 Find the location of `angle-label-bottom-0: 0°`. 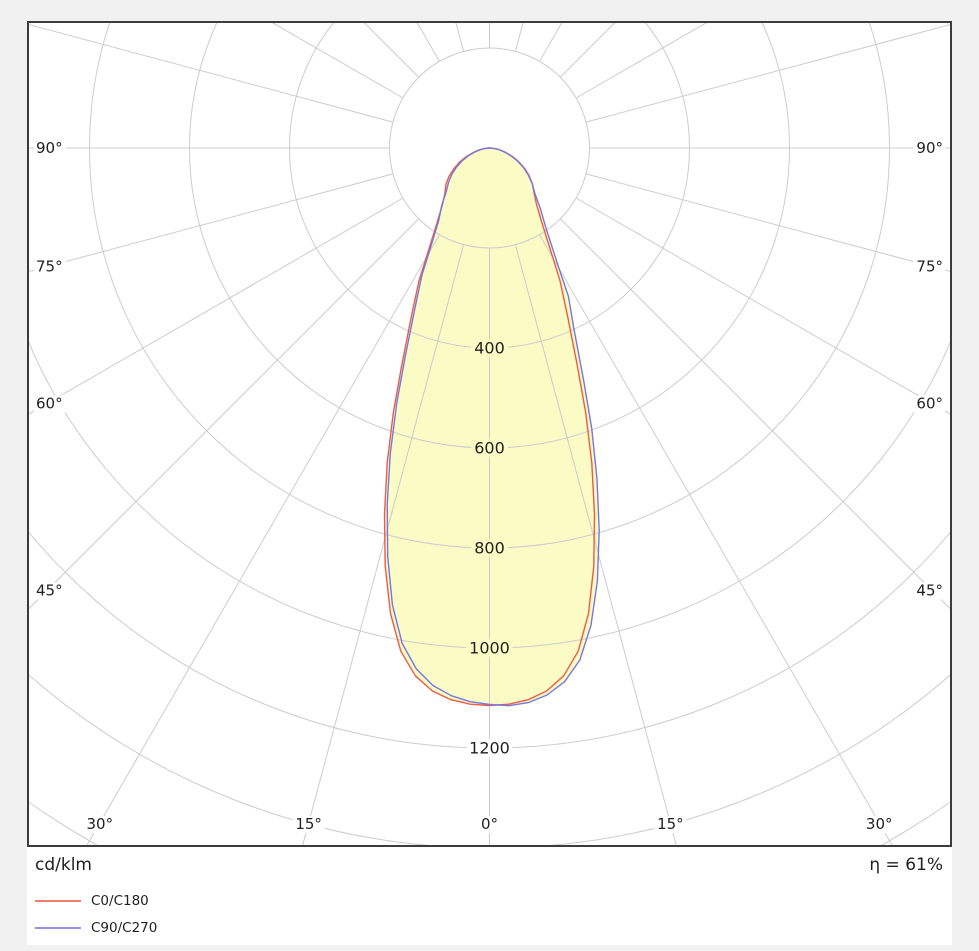

angle-label-bottom-0: 0° is located at coordinates (489, 824).